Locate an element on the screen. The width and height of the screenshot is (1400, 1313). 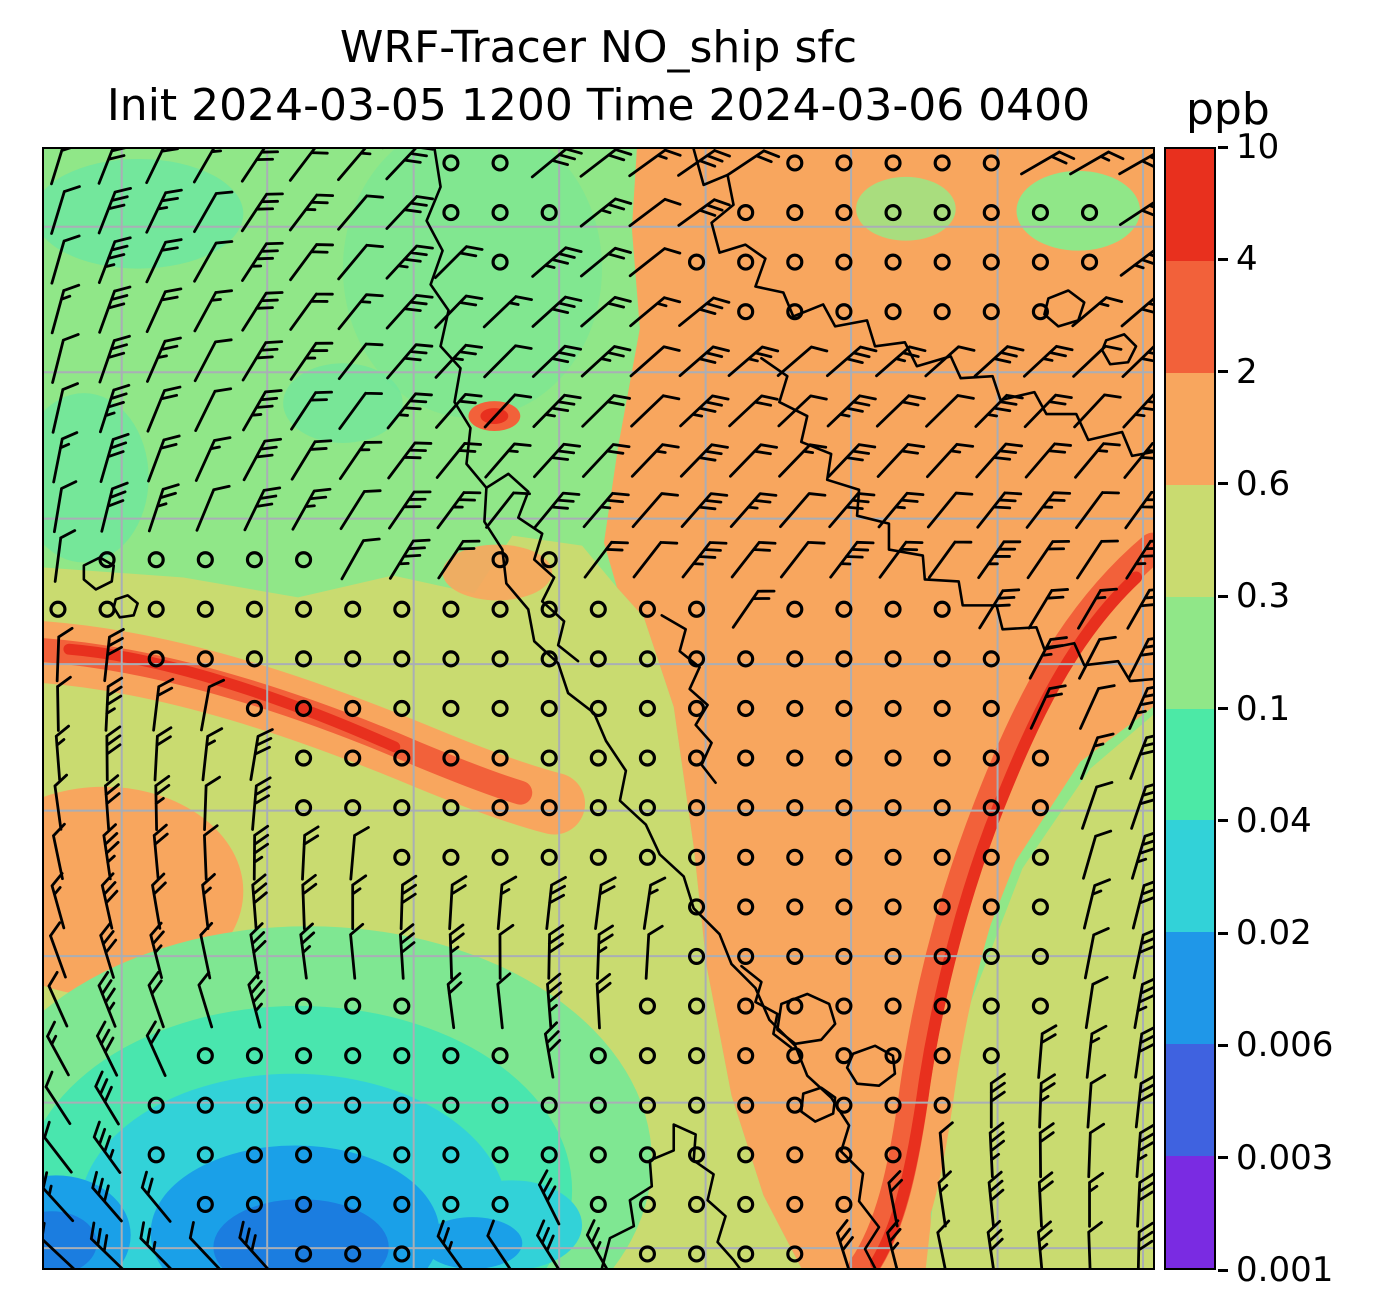
tick-label: 10 is located at coordinates (1258, 147).